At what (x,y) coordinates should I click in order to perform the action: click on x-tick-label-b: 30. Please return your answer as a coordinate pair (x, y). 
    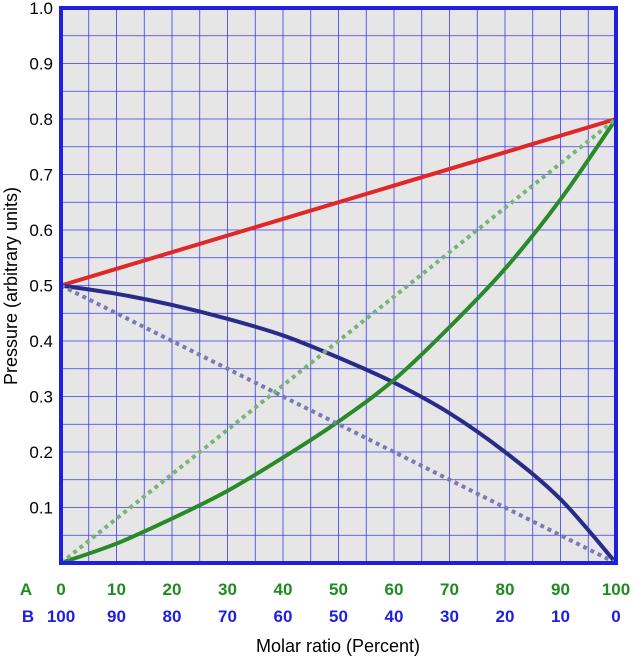
    Looking at the image, I should click on (449, 616).